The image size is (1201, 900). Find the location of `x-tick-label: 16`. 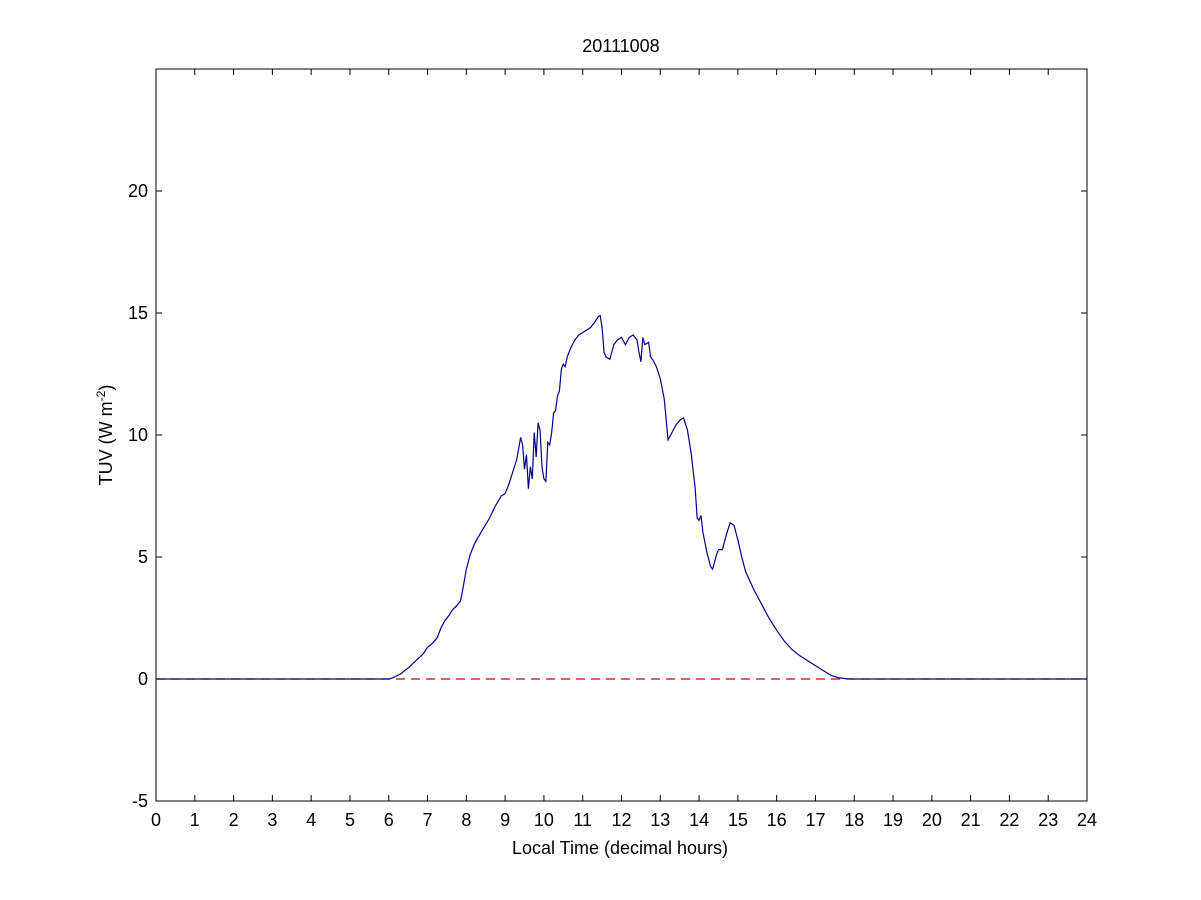

x-tick-label: 16 is located at coordinates (777, 820).